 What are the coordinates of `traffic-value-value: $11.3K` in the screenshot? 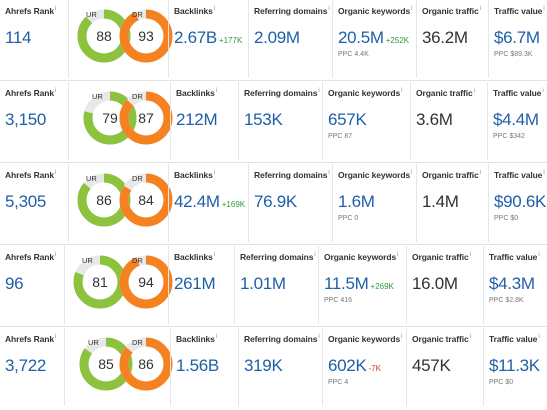 It's located at (514, 365).